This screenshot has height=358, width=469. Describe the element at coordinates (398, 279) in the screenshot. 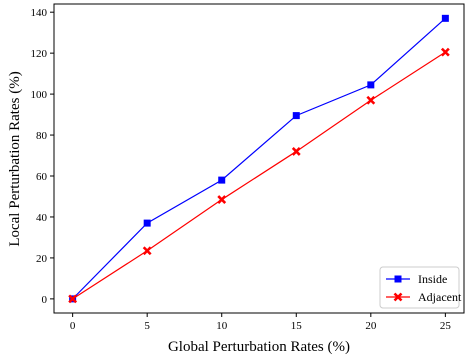

I see `legend-marker-inside` at that location.